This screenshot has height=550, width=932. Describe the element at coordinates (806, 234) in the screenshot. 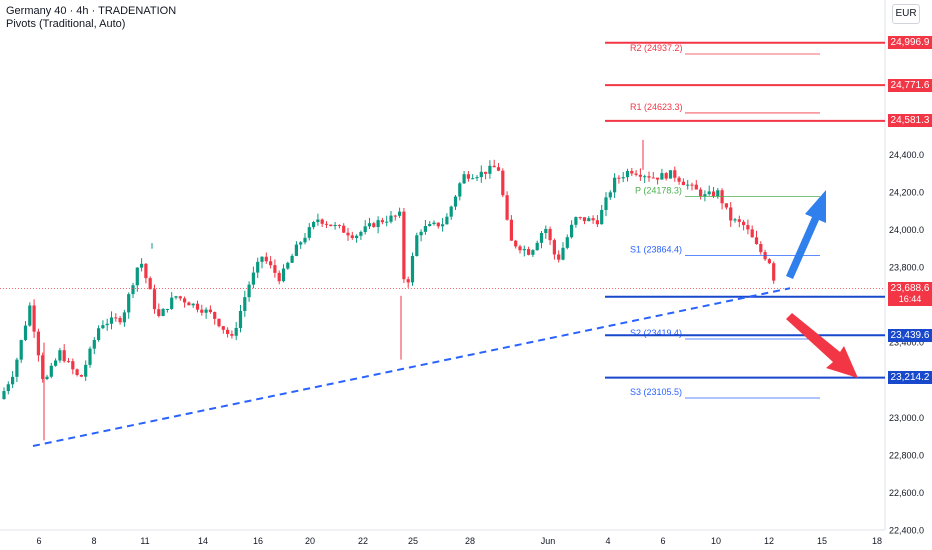

I see `bullish-arrow` at that location.